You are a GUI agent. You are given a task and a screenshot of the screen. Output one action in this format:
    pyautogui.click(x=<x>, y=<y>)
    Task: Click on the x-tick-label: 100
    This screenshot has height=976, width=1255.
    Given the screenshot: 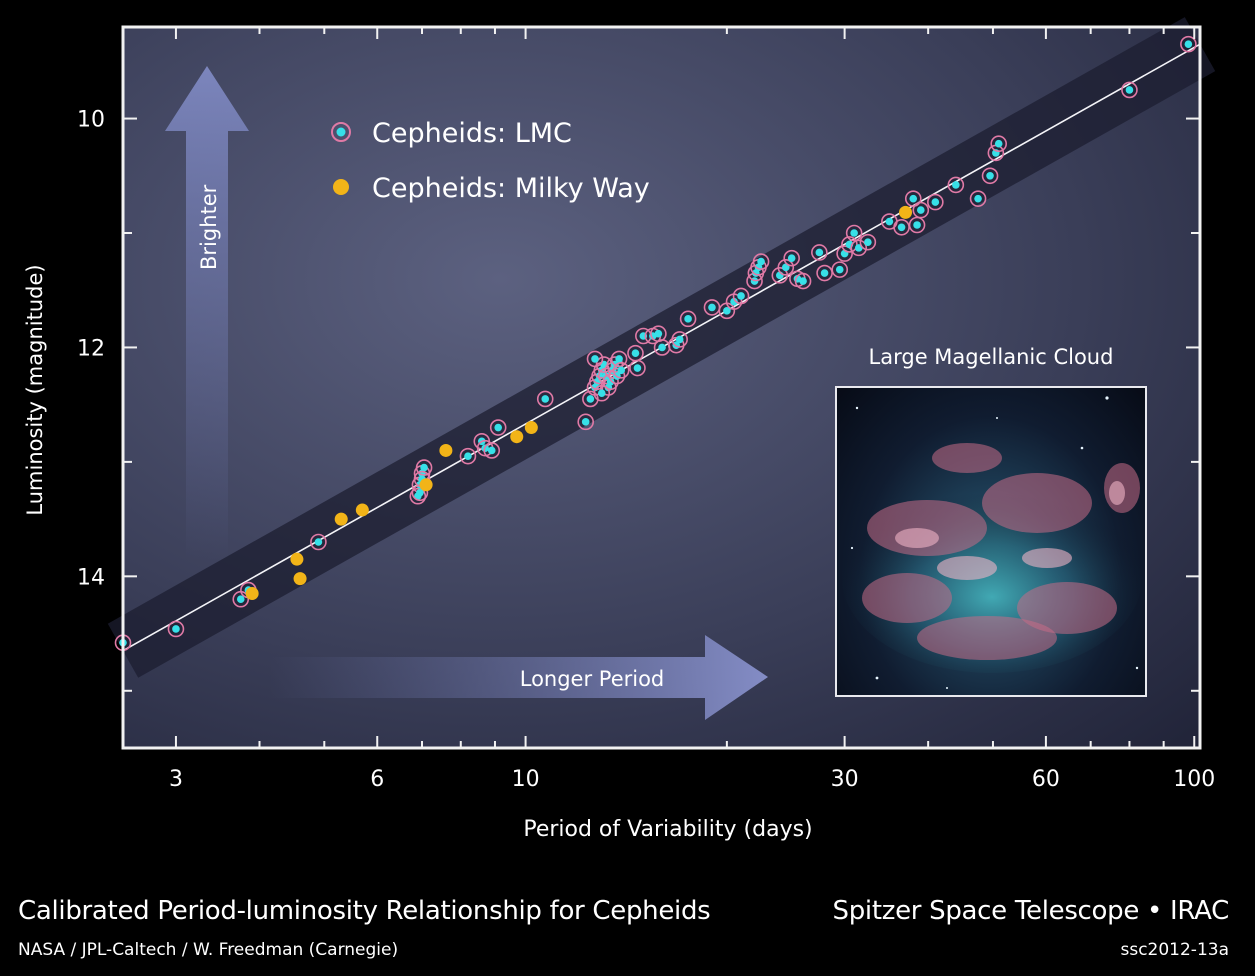 What is the action you would take?
    pyautogui.click(x=1194, y=779)
    